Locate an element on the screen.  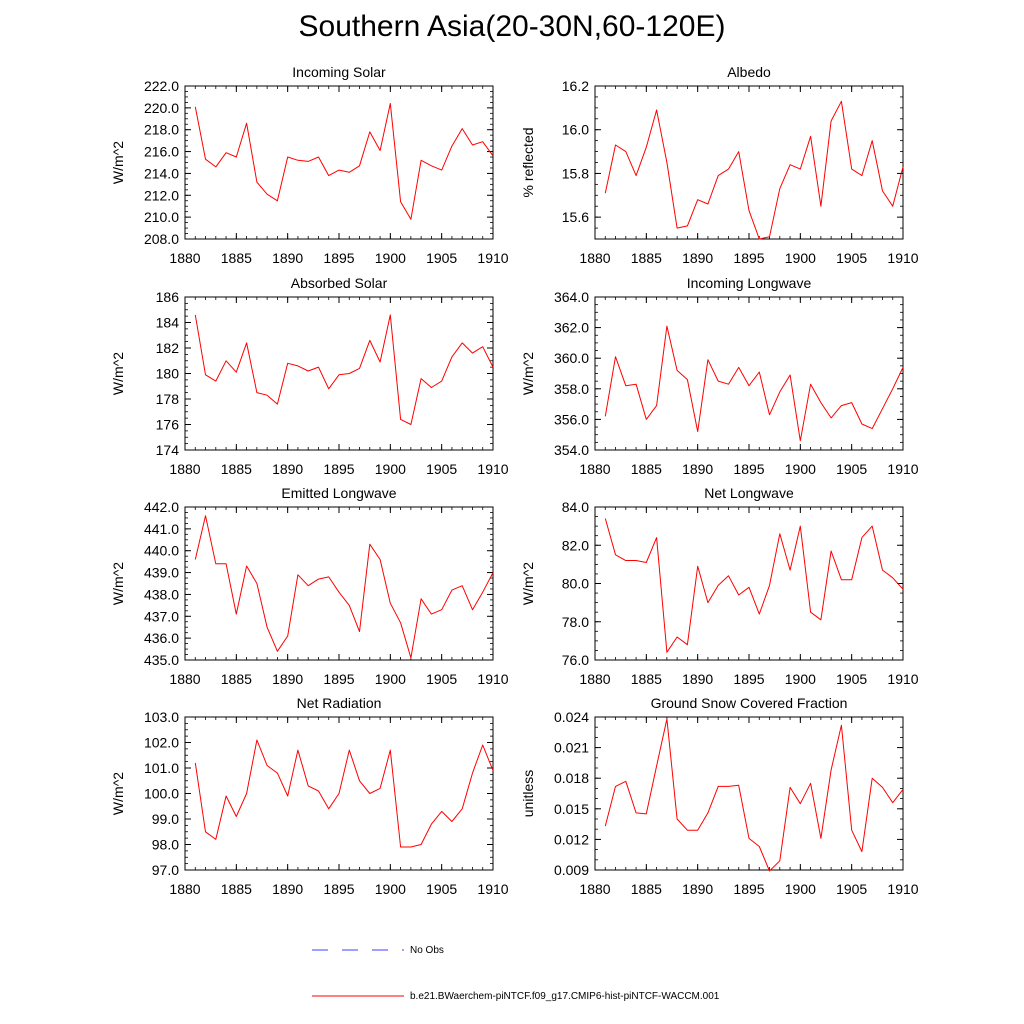
panel-title: Absorbed Solar is located at coordinates (339, 283).